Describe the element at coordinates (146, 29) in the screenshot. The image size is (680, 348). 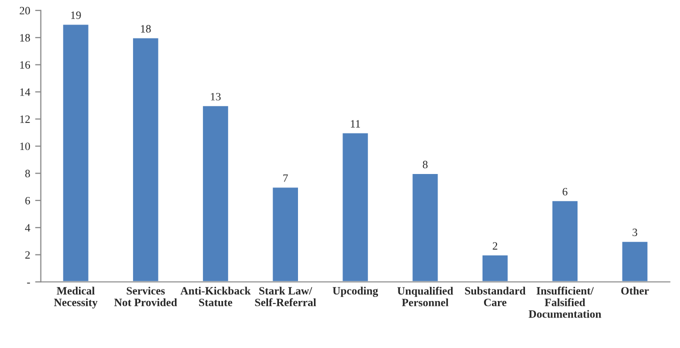
I see `data-label: 18` at that location.